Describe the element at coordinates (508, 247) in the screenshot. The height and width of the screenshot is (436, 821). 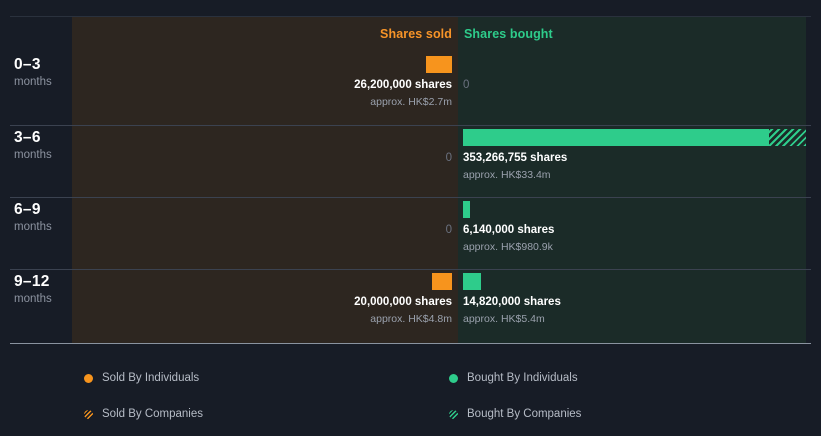
I see `shares-bought-approx-value: approx. HK$980.9k` at that location.